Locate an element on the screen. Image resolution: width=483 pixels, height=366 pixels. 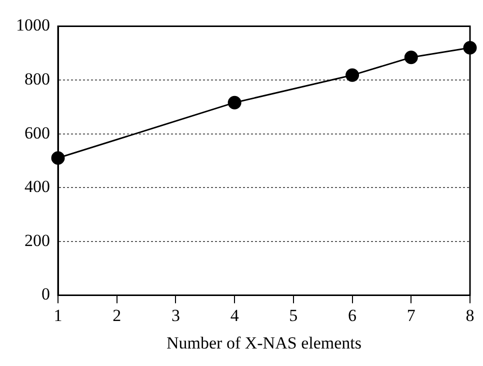
x-tick-label: 2 is located at coordinates (117, 315).